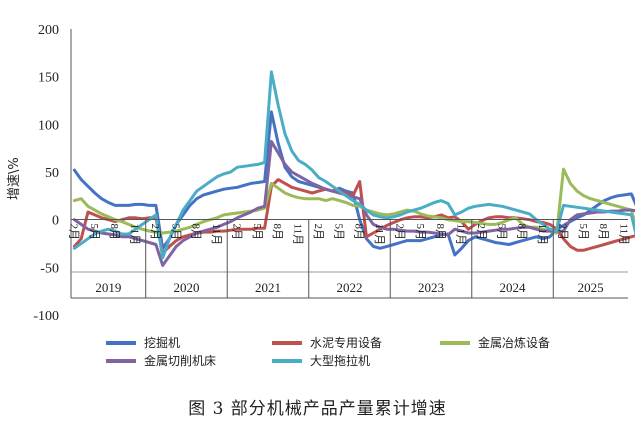 The height and width of the screenshot is (426, 635). What do you see at coordinates (591, 287) in the screenshot?
I see `year-label: 2025` at bounding box center [591, 287].